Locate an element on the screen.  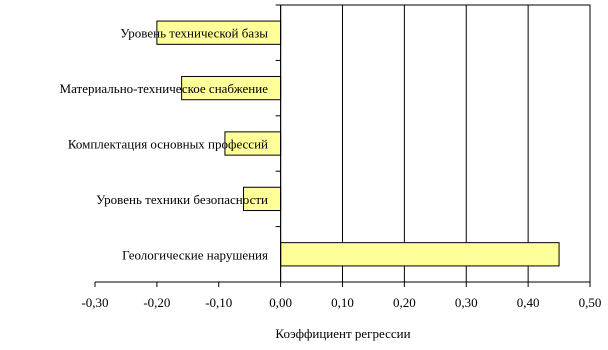
x-tick-label-6: 0,30 is located at coordinates (466, 302).